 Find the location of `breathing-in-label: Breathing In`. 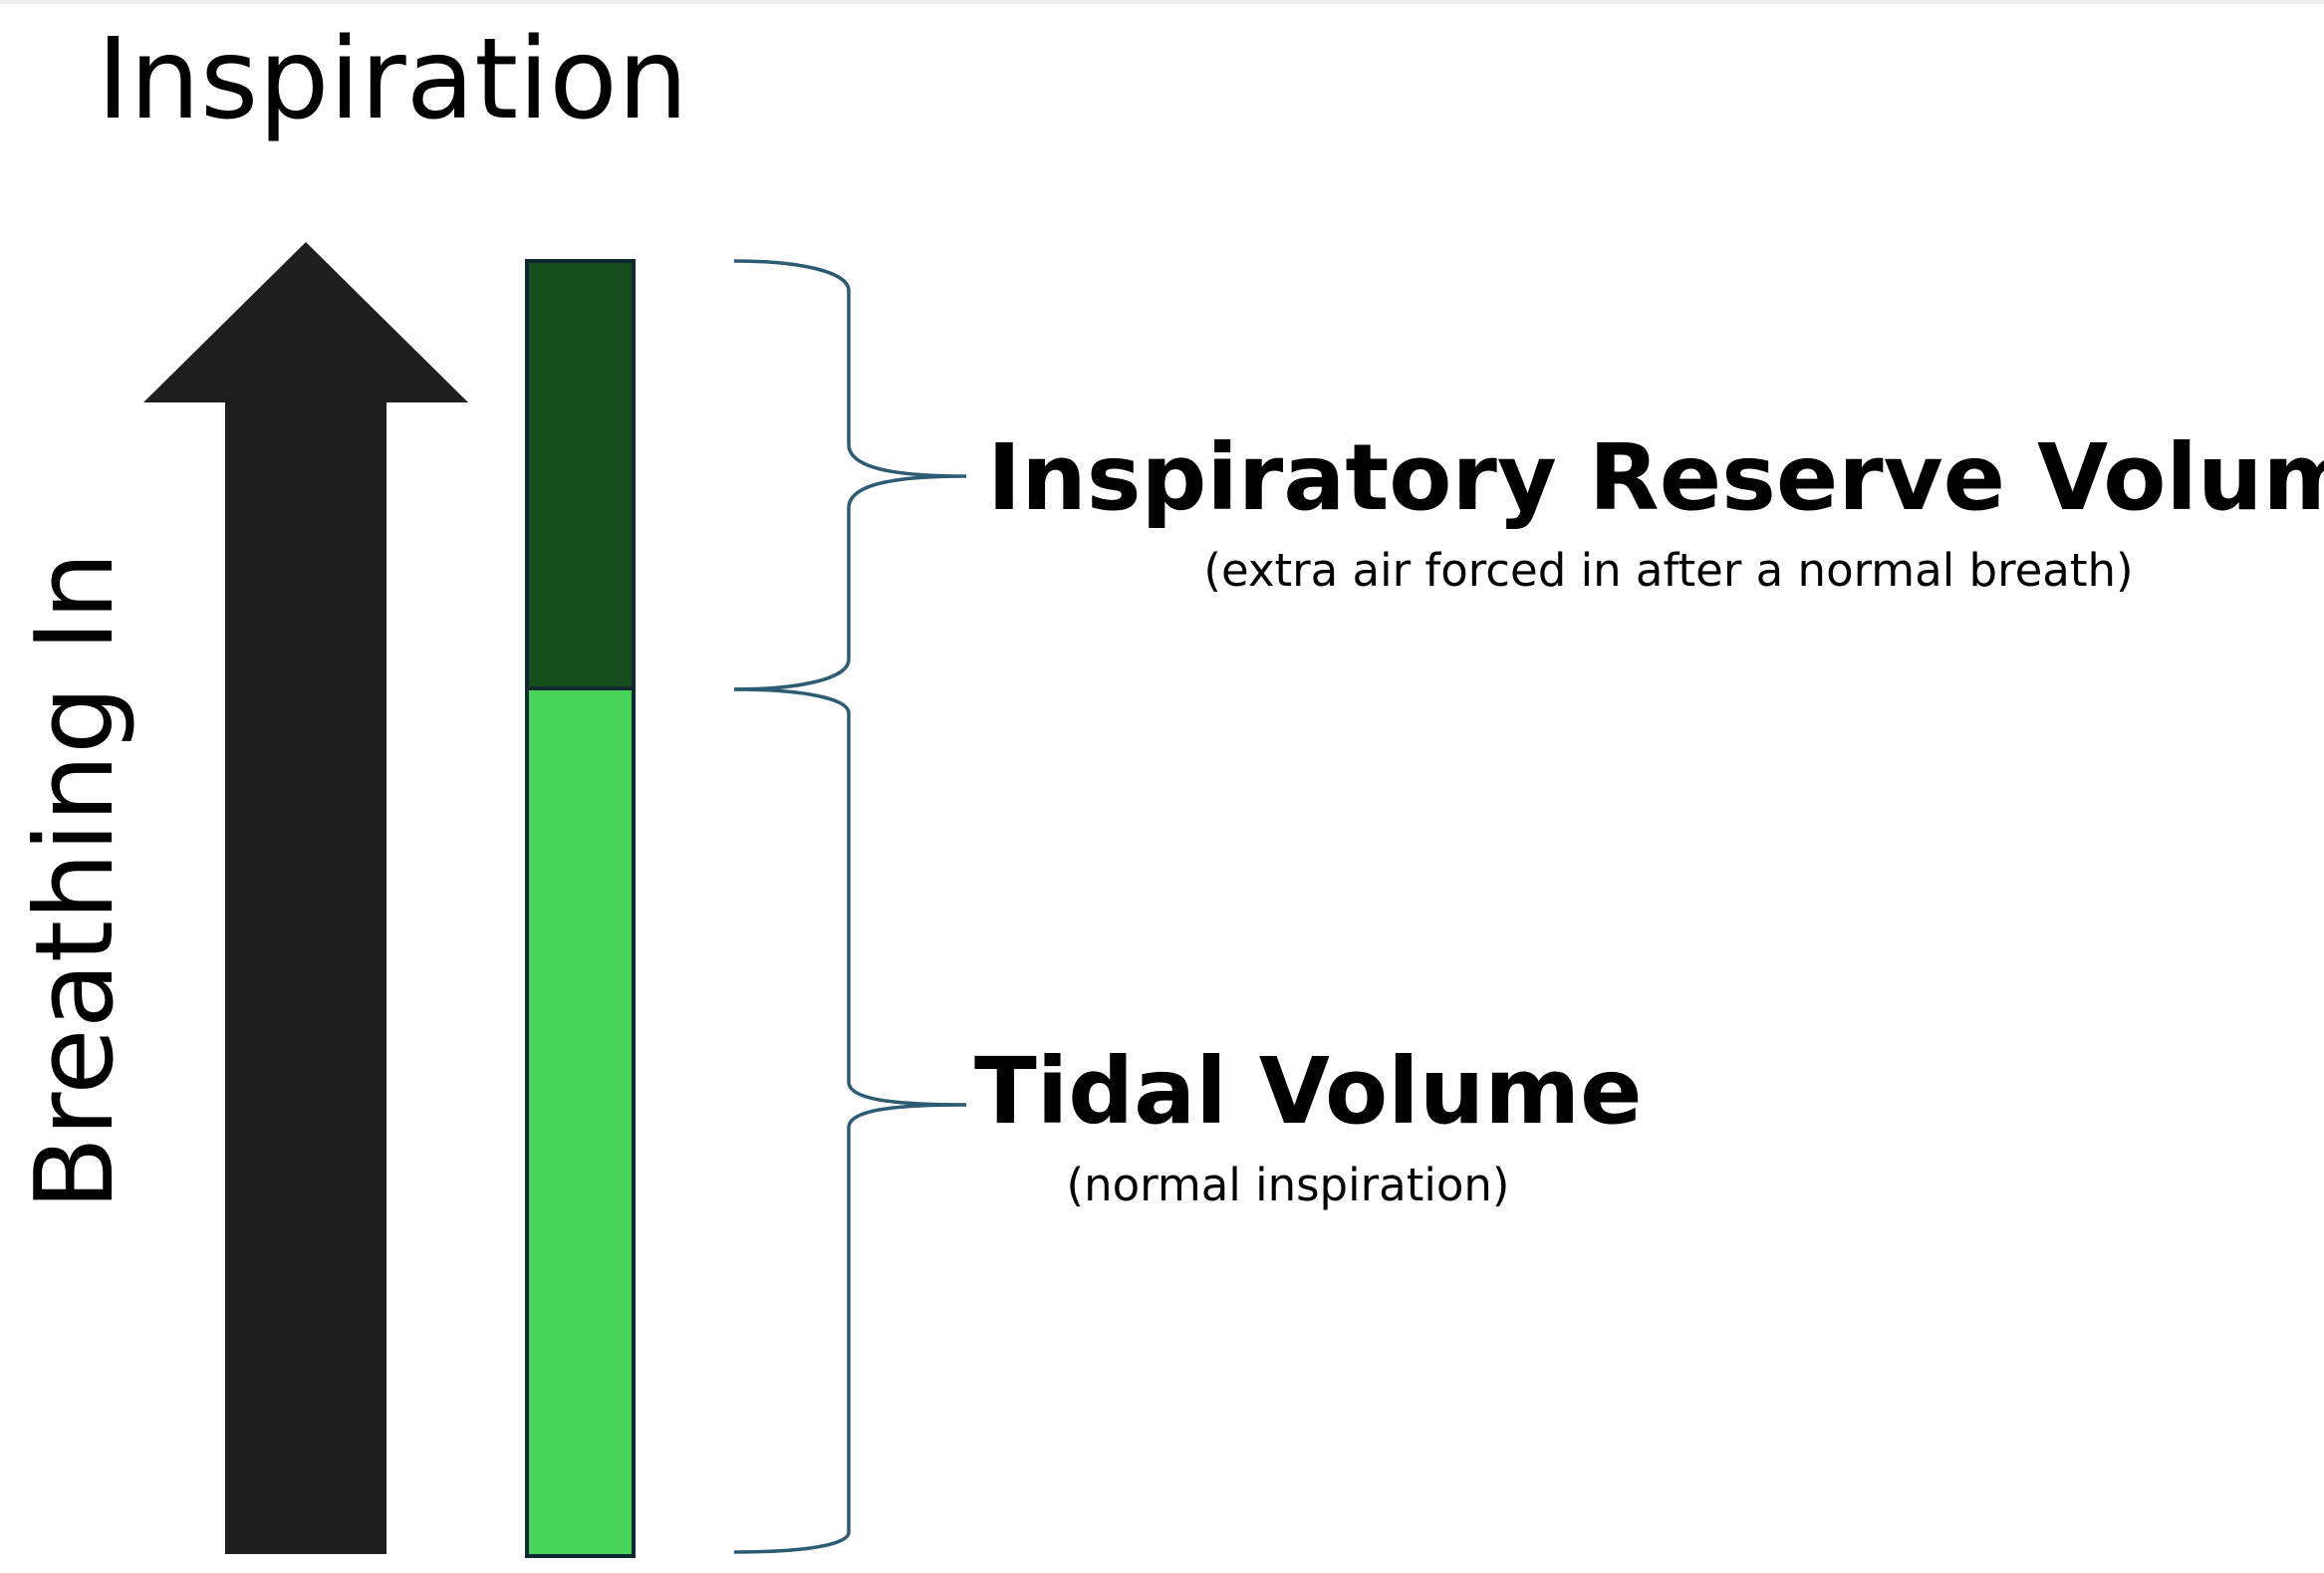

breathing-in-label: Breathing In is located at coordinates (75, 881).